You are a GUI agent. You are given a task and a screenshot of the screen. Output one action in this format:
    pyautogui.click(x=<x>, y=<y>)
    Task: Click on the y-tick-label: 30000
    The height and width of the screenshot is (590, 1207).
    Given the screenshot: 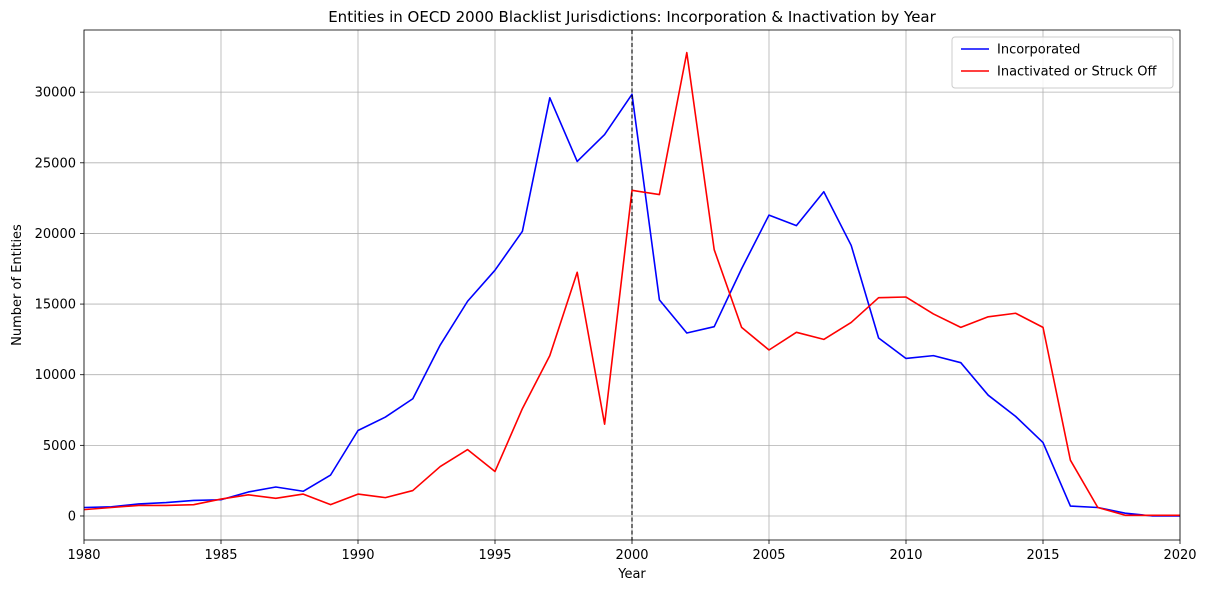 What is the action you would take?
    pyautogui.click(x=55, y=93)
    